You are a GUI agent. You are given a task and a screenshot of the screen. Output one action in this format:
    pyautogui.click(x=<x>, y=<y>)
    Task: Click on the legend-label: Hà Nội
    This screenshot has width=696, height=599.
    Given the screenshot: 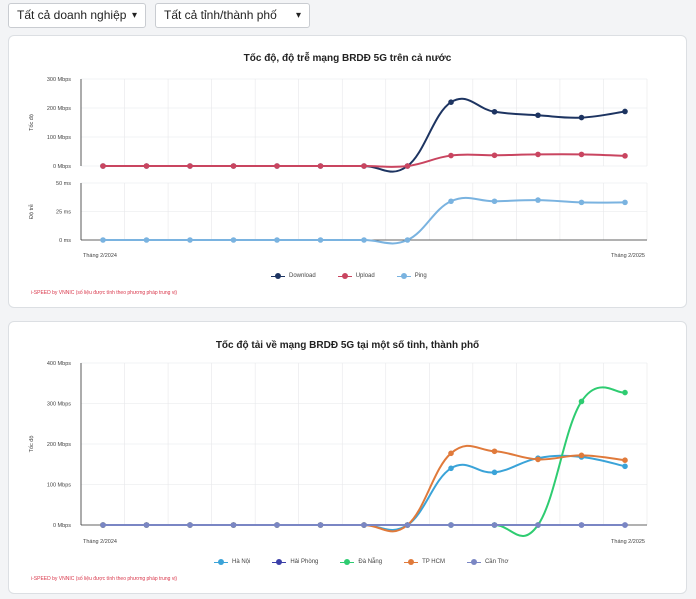 What is the action you would take?
    pyautogui.click(x=241, y=562)
    